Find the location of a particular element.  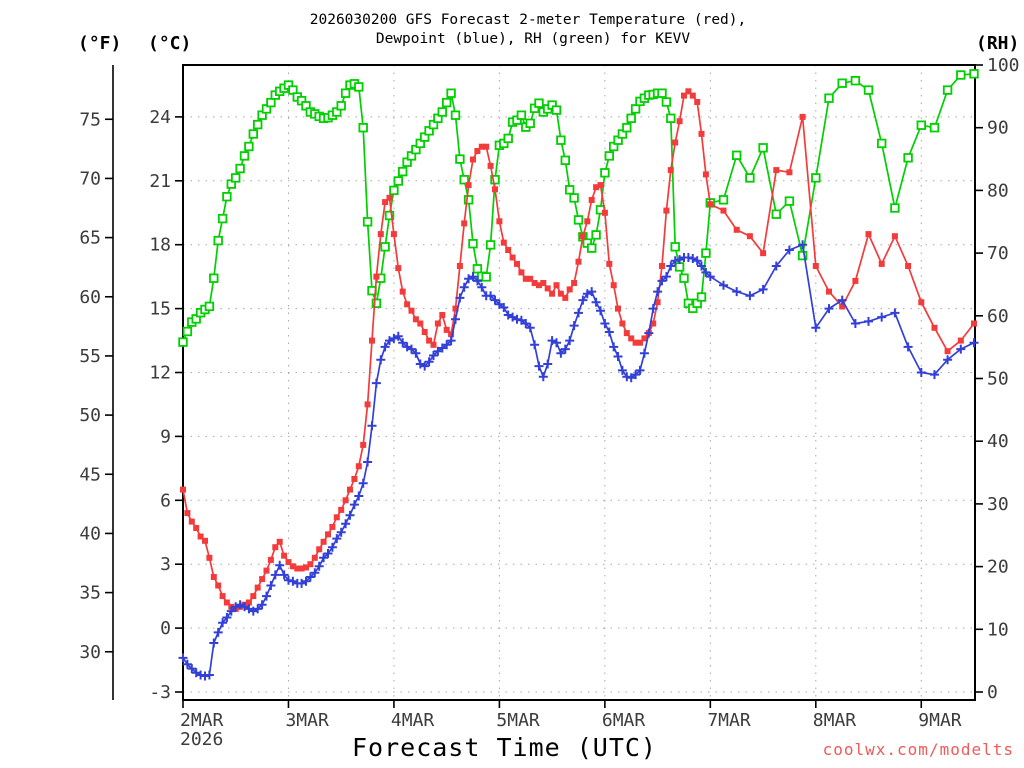

day-tick-label: 6MAR is located at coordinates (624, 720).